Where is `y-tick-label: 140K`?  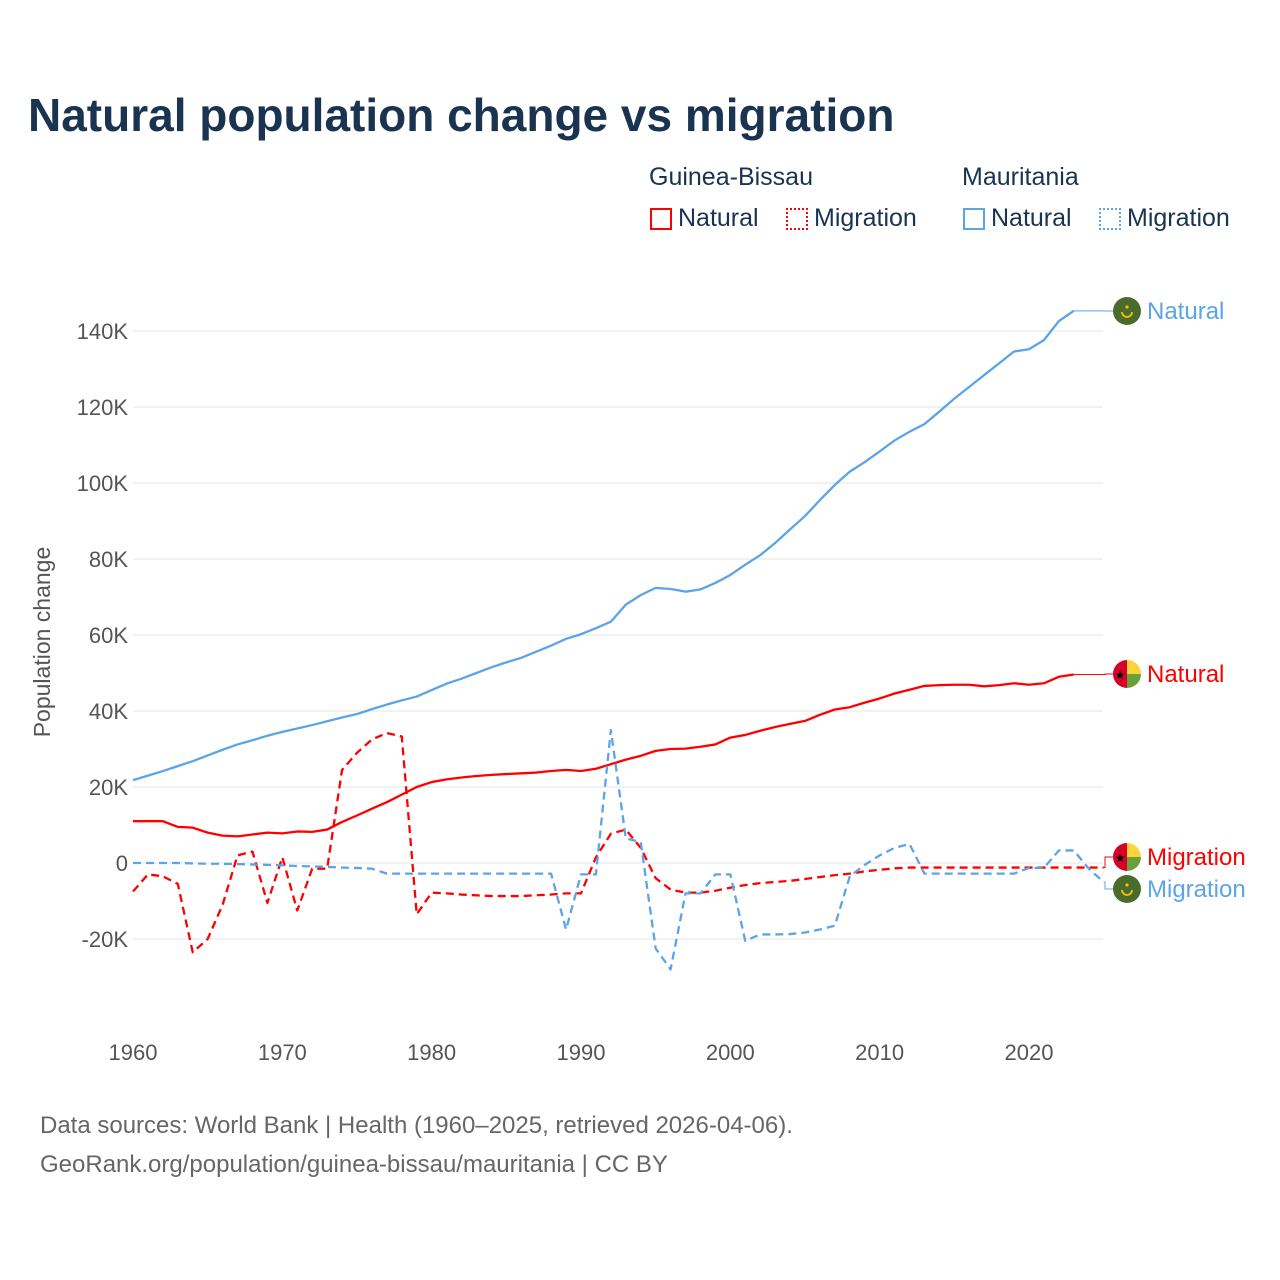
y-tick-label: 140K is located at coordinates (103, 331).